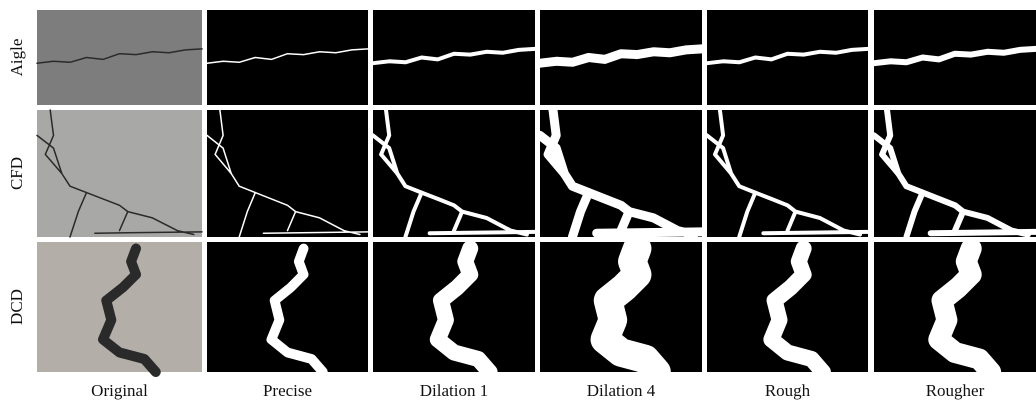 The width and height of the screenshot is (1036, 407). What do you see at coordinates (16, 58) in the screenshot?
I see `row-label: Aigle` at bounding box center [16, 58].